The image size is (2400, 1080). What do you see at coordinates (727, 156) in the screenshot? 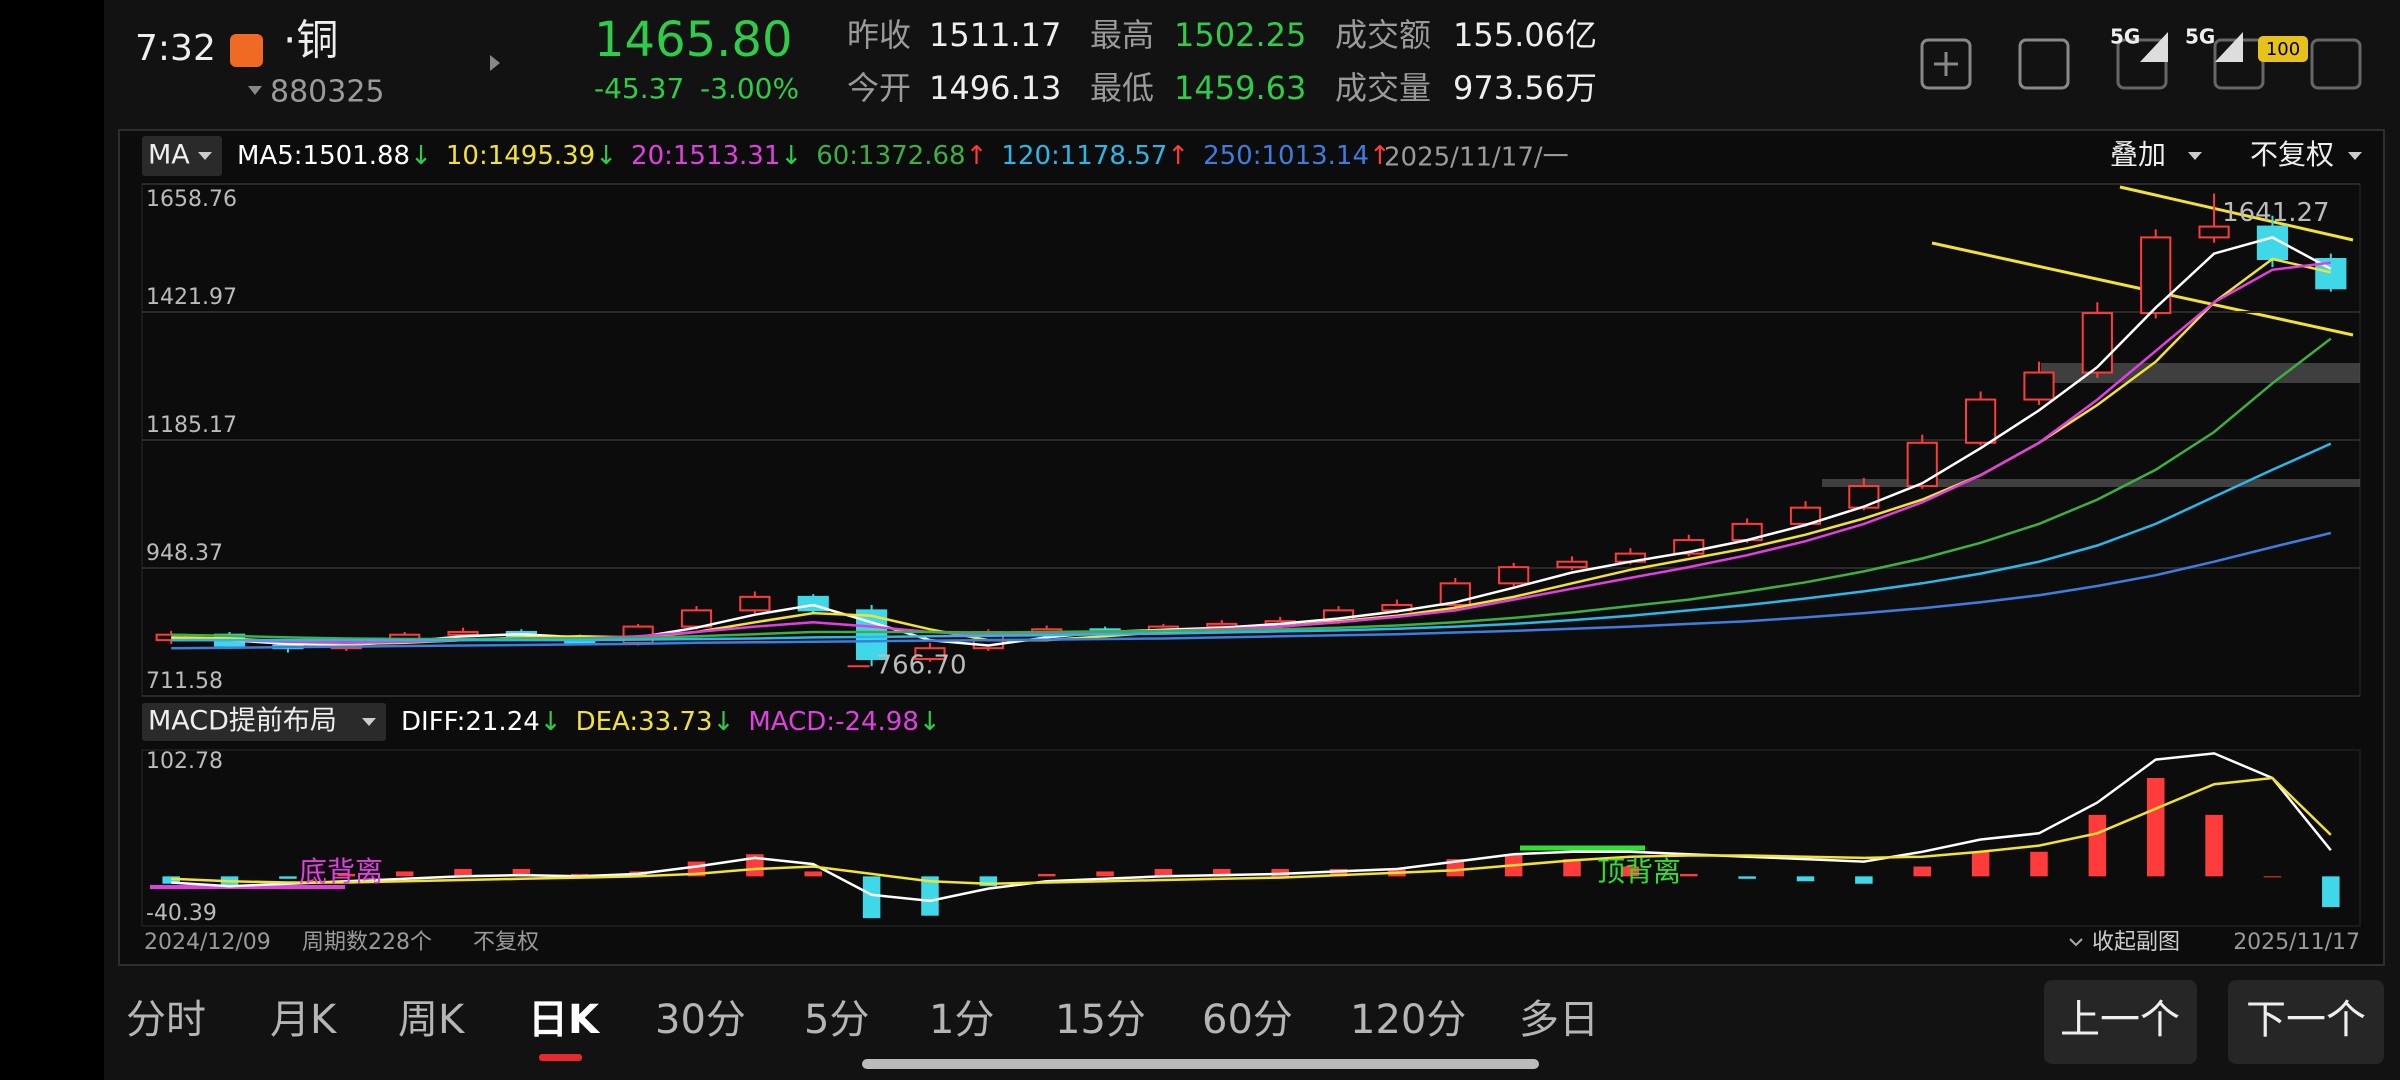
I see `legend-value: 1513.31` at bounding box center [727, 156].